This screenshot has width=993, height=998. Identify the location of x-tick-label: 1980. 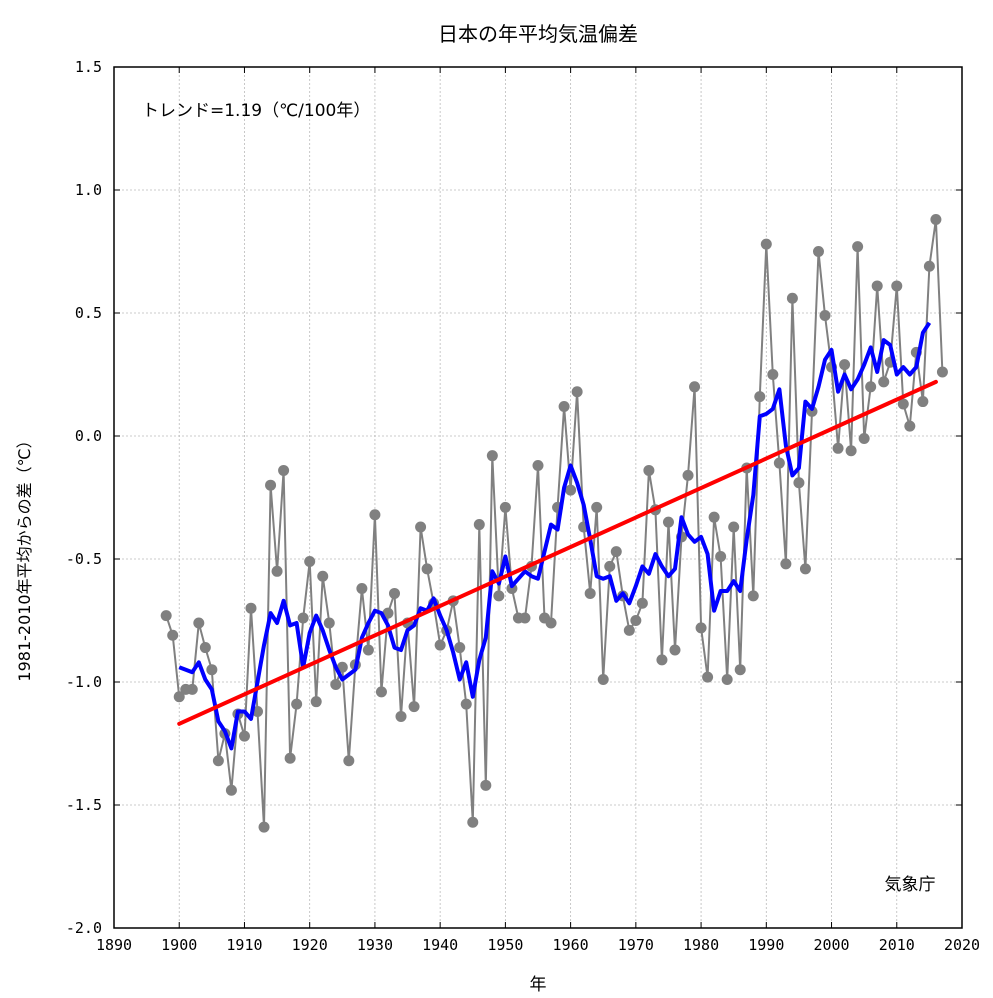
(701, 945).